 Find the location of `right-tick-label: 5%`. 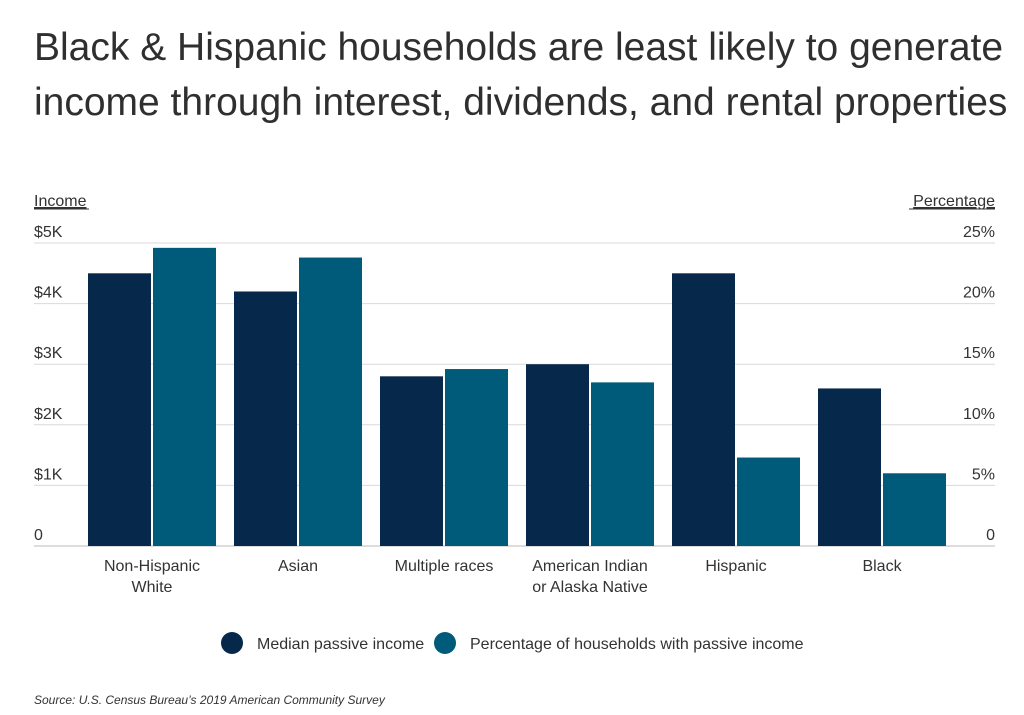

right-tick-label: 5% is located at coordinates (983, 474).